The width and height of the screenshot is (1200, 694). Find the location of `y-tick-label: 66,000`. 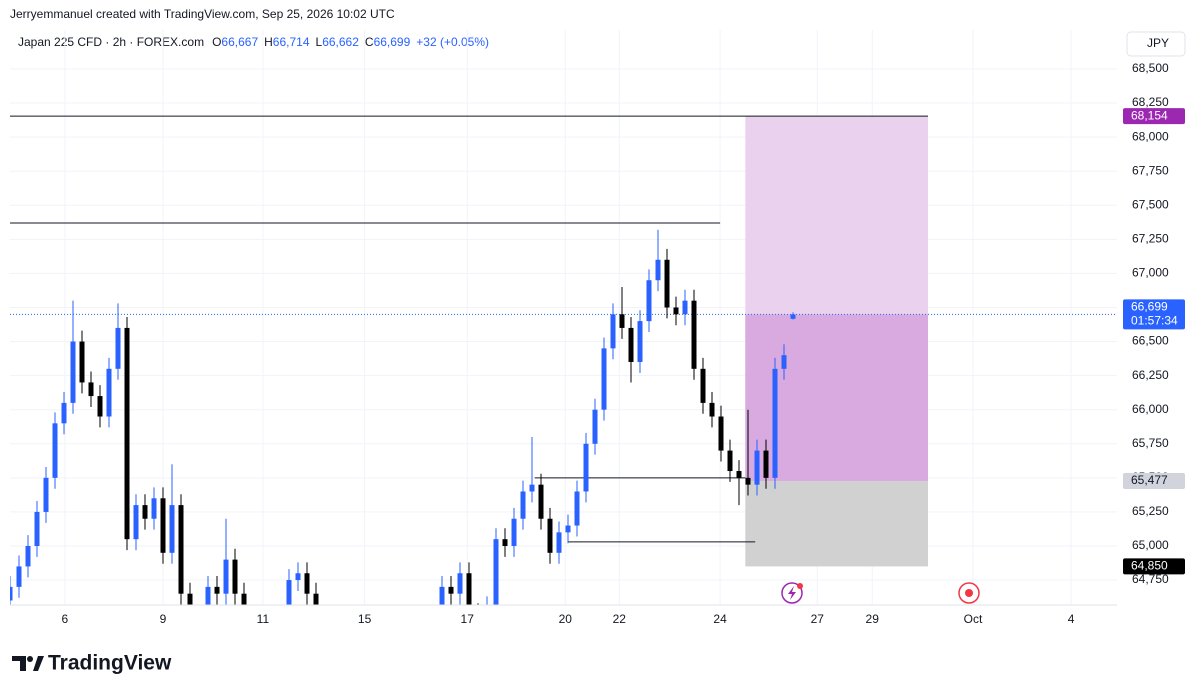

y-tick-label: 66,000 is located at coordinates (1150, 409).